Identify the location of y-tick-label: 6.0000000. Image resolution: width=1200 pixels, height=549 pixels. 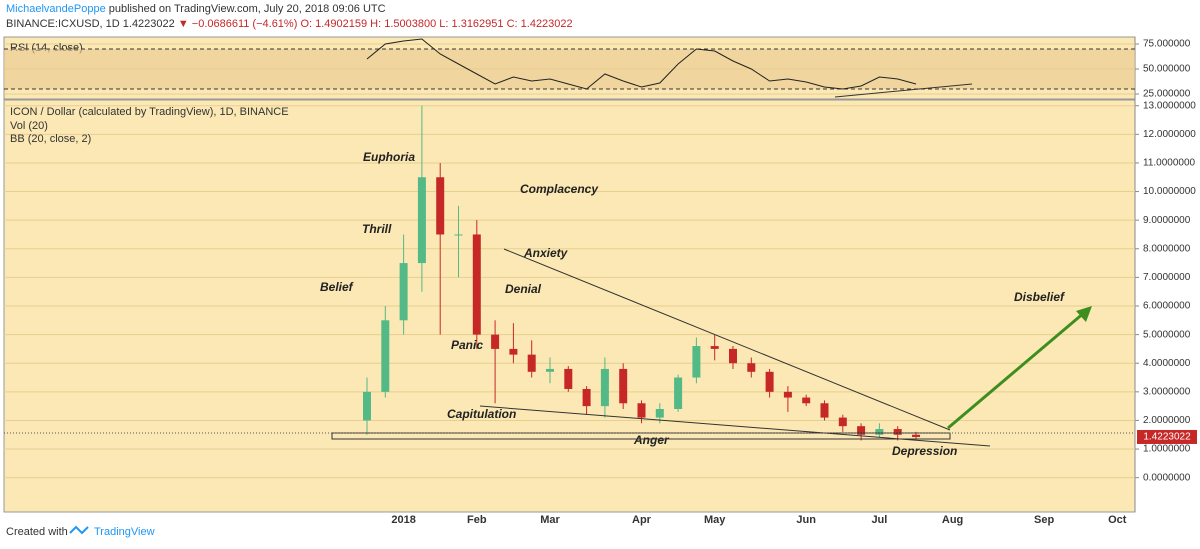
(1167, 306).